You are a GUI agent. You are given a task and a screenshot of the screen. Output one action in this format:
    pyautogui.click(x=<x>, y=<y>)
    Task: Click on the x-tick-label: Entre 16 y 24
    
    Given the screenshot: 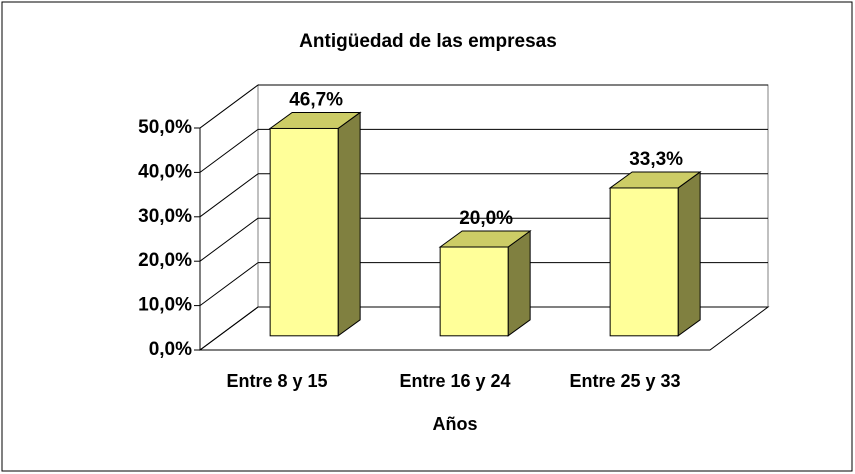 What is the action you would take?
    pyautogui.click(x=454, y=381)
    